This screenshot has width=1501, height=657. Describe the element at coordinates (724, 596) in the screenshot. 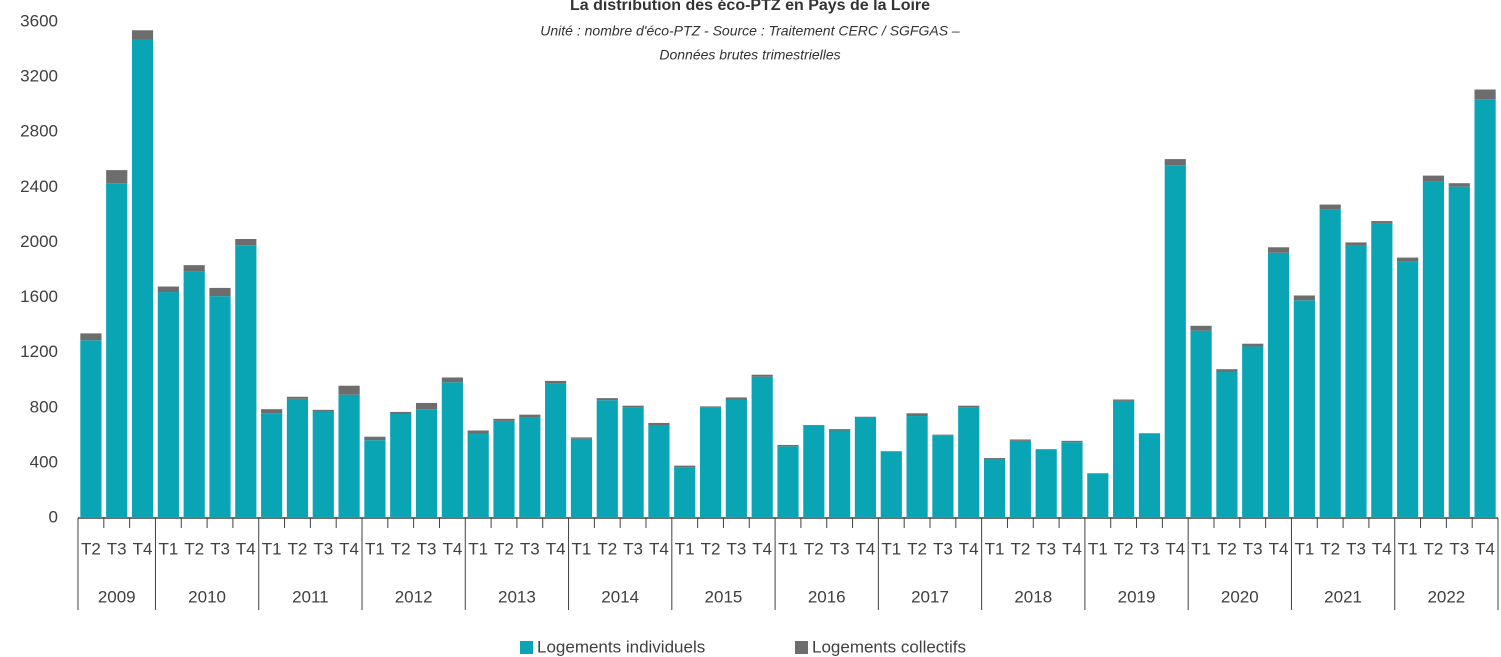

I see `group-label: 2015` at that location.